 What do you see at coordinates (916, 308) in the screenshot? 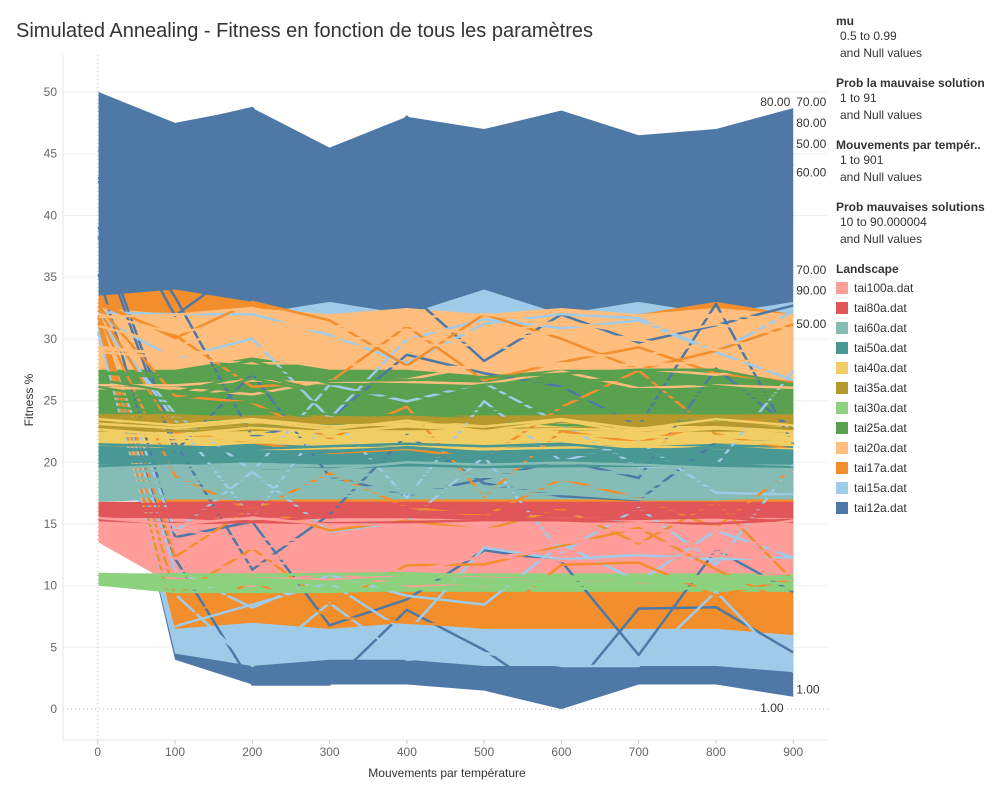
I see `legend-item: tai80a.dat` at bounding box center [916, 308].